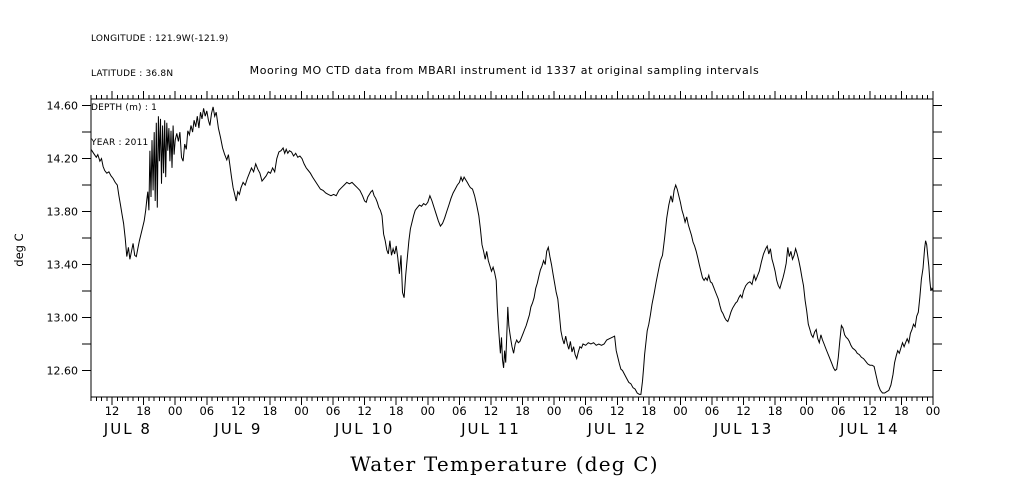 This screenshot has width=1009, height=504. What do you see at coordinates (132, 73) in the screenshot?
I see `metadata-latitude: LATITUDE : 36.8N` at bounding box center [132, 73].